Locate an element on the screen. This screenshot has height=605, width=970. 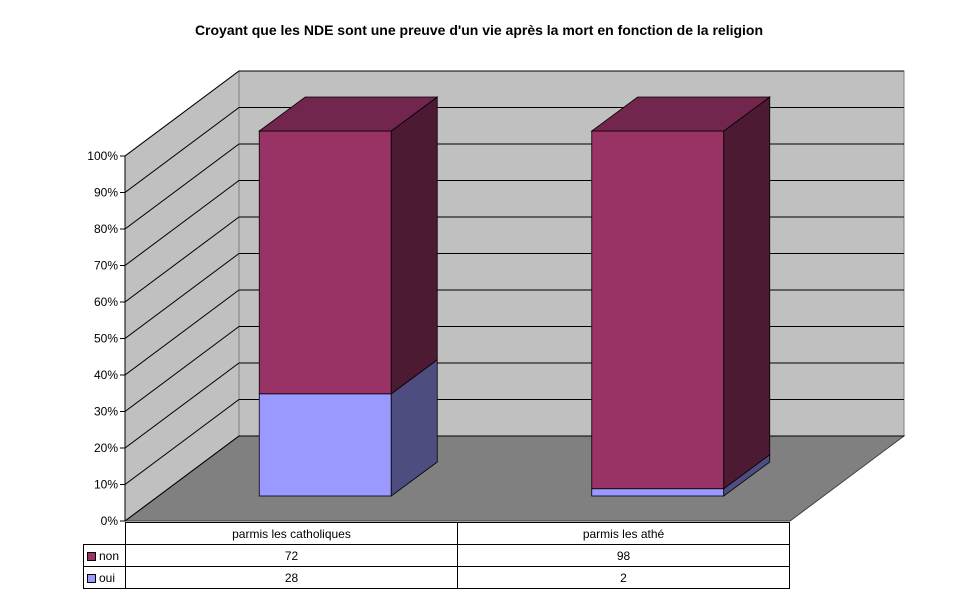
y-tick-label: 100% is located at coordinates (102, 156).